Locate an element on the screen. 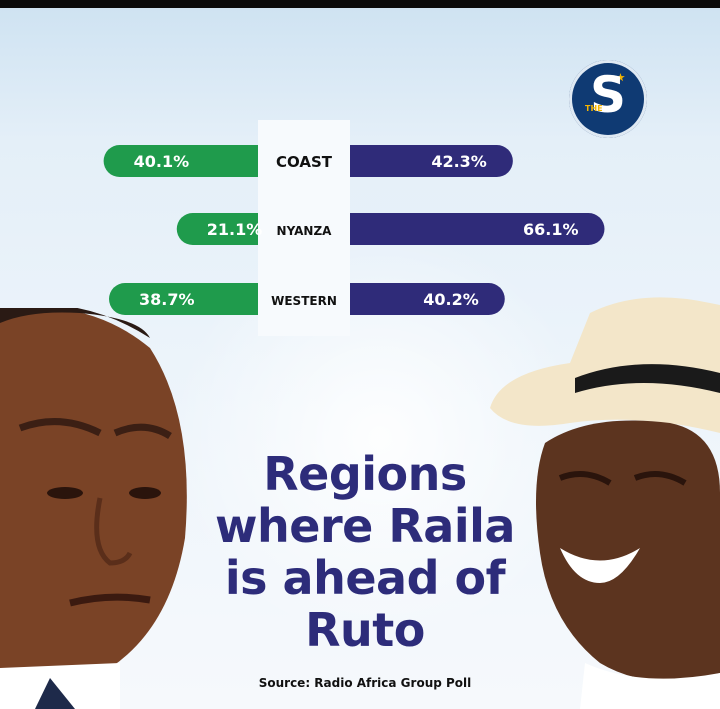 The height and width of the screenshot is (709, 720). left-person-photo is located at coordinates (93, 508).